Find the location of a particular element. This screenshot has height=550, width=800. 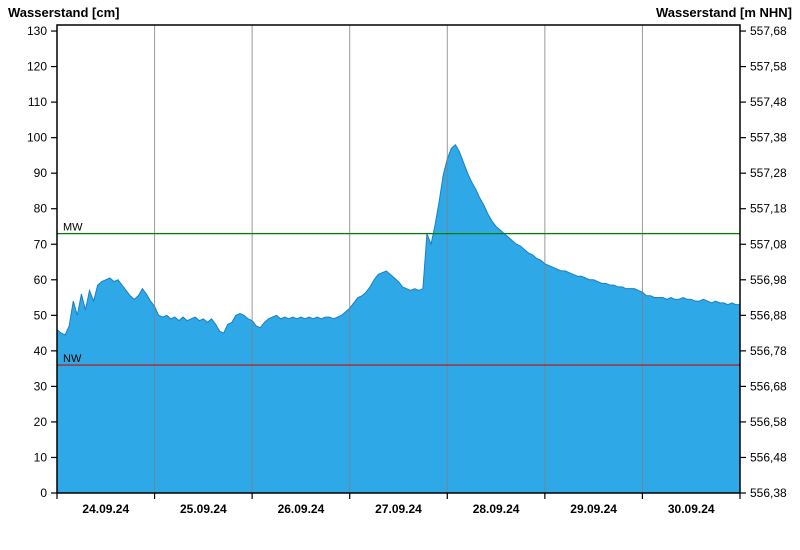

date-tick-label: 28.09.24 is located at coordinates (496, 509).